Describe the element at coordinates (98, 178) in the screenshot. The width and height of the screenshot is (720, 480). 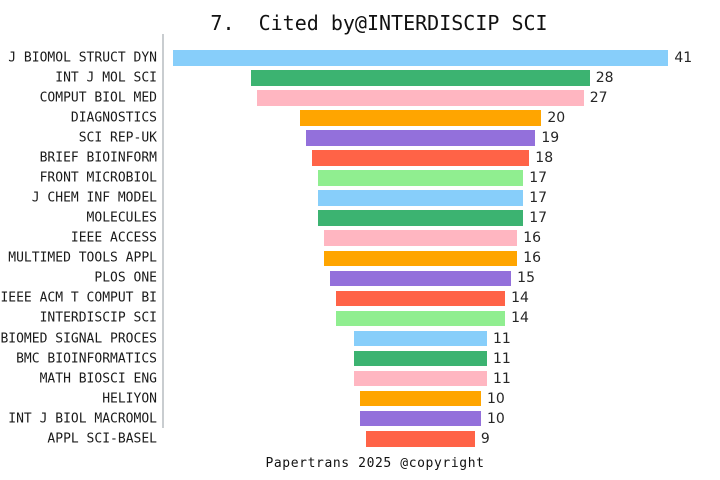
I see `category-label: FRONT MICROBIOL` at that location.